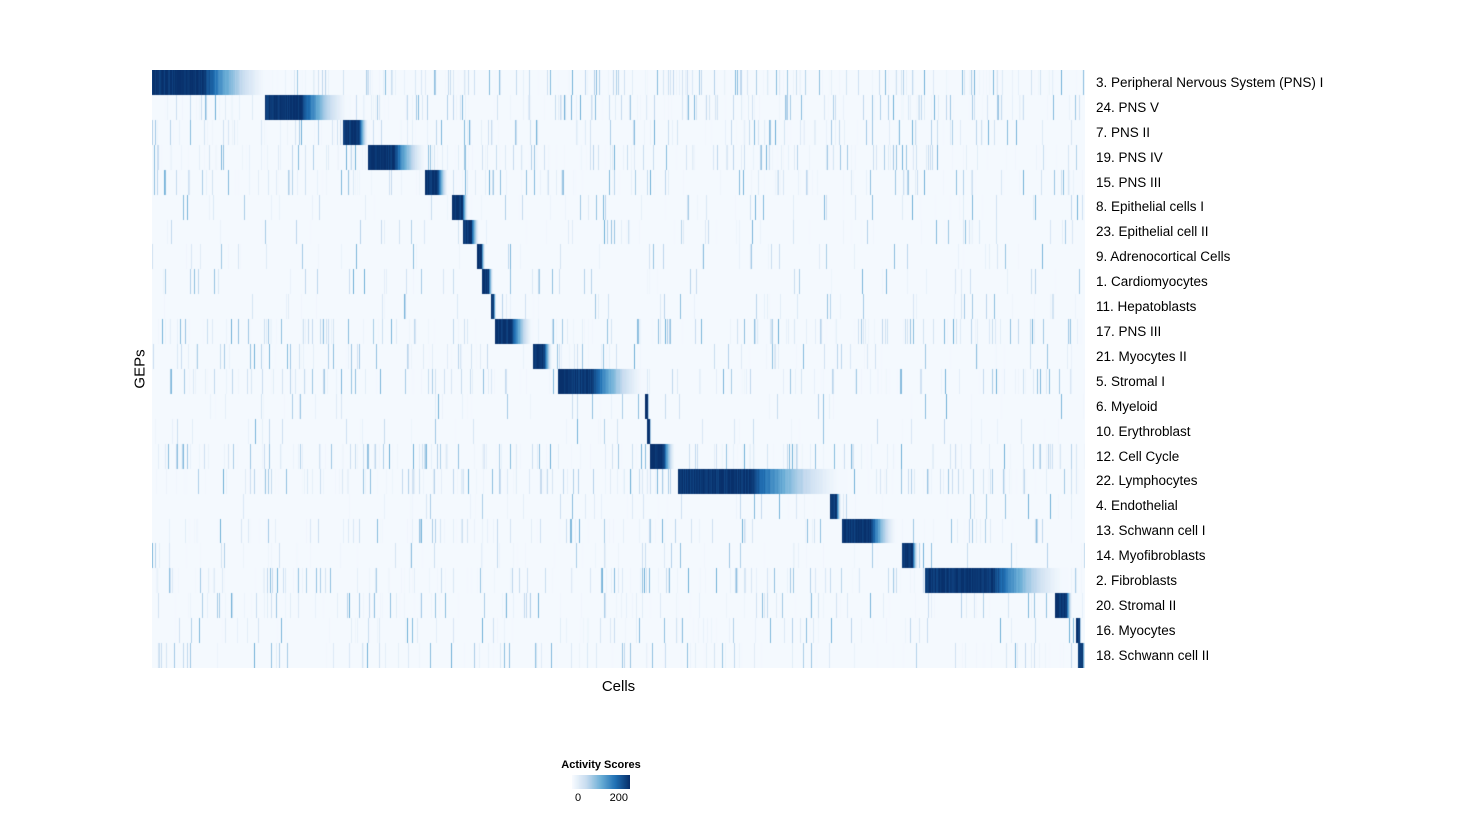  What do you see at coordinates (1147, 481) in the screenshot?
I see `row-label: 22. Lymphocytes` at bounding box center [1147, 481].